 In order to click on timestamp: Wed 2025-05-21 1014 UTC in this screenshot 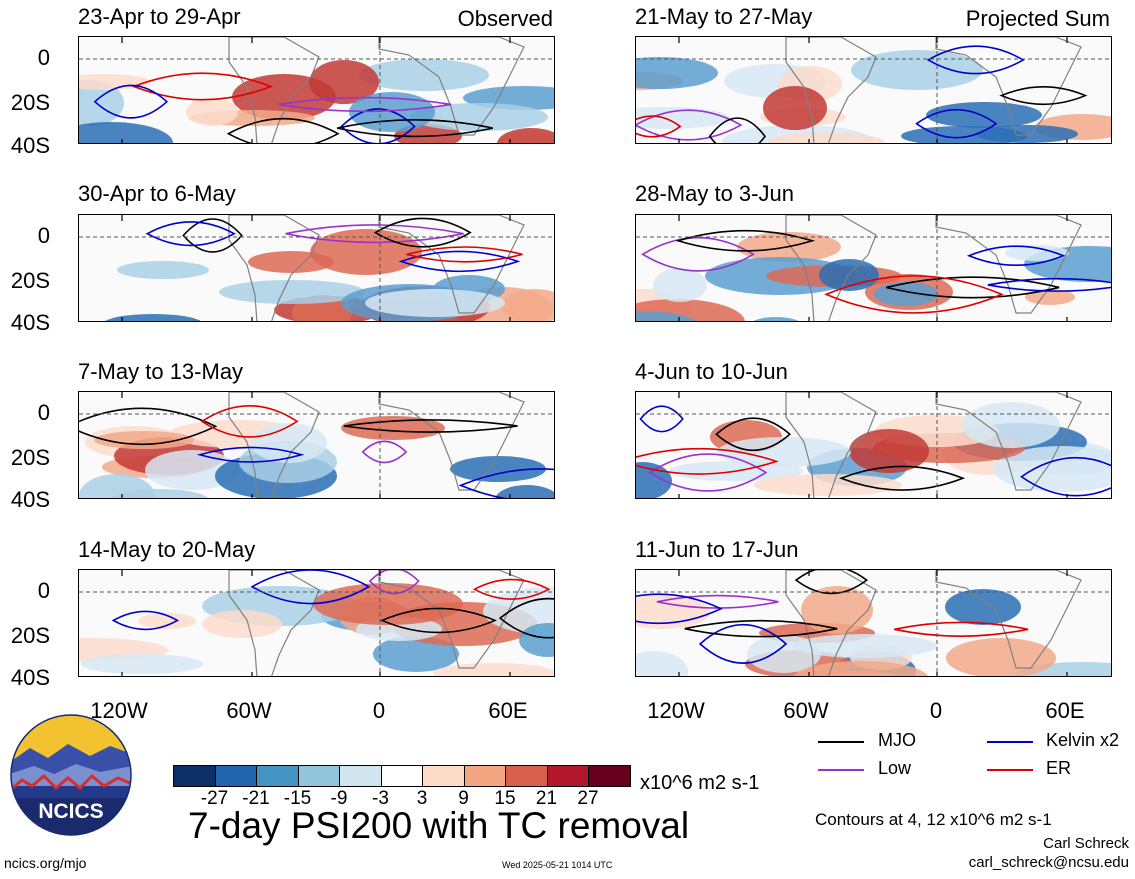, I will do `click(557, 865)`.